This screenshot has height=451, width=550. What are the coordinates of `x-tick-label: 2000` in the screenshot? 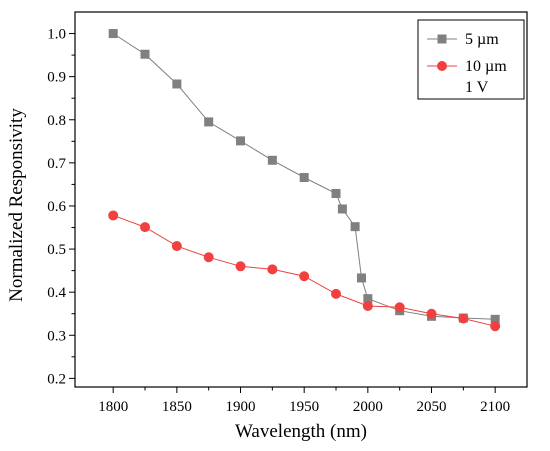 It's located at (368, 407).